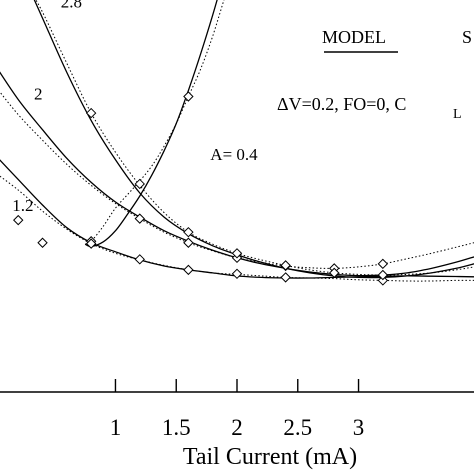 Image resolution: width=474 pixels, height=474 pixels. Describe the element at coordinates (297, 427) in the screenshot. I see `x-tick-label-3: 2.5` at that location.